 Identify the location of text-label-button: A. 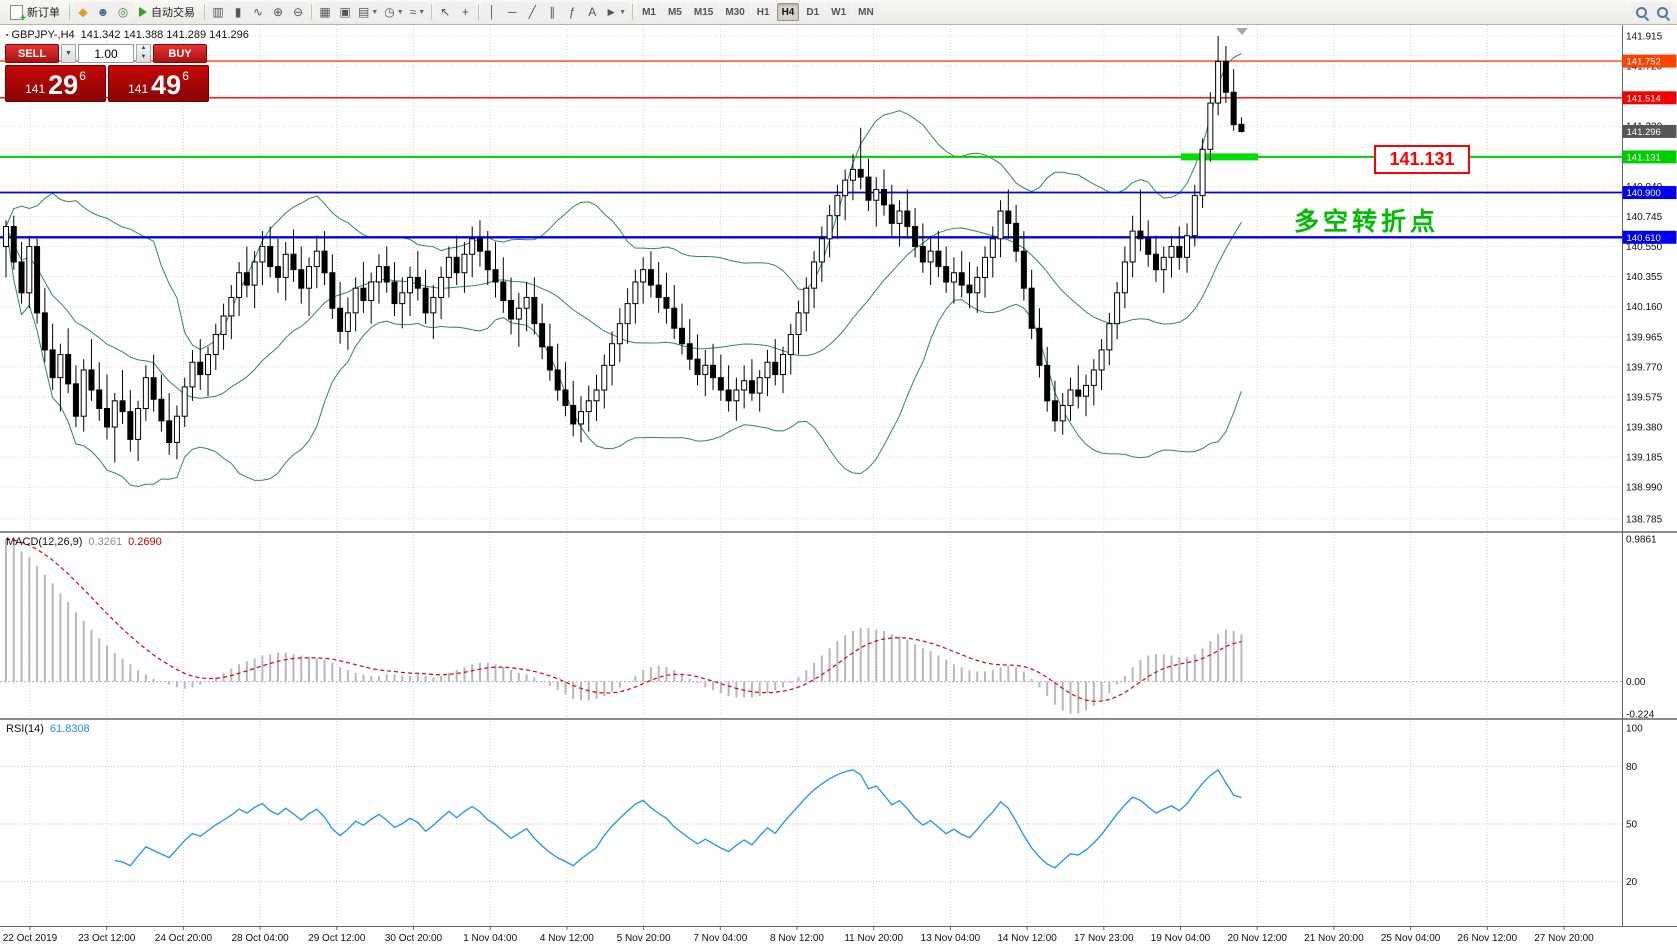
(592, 12).